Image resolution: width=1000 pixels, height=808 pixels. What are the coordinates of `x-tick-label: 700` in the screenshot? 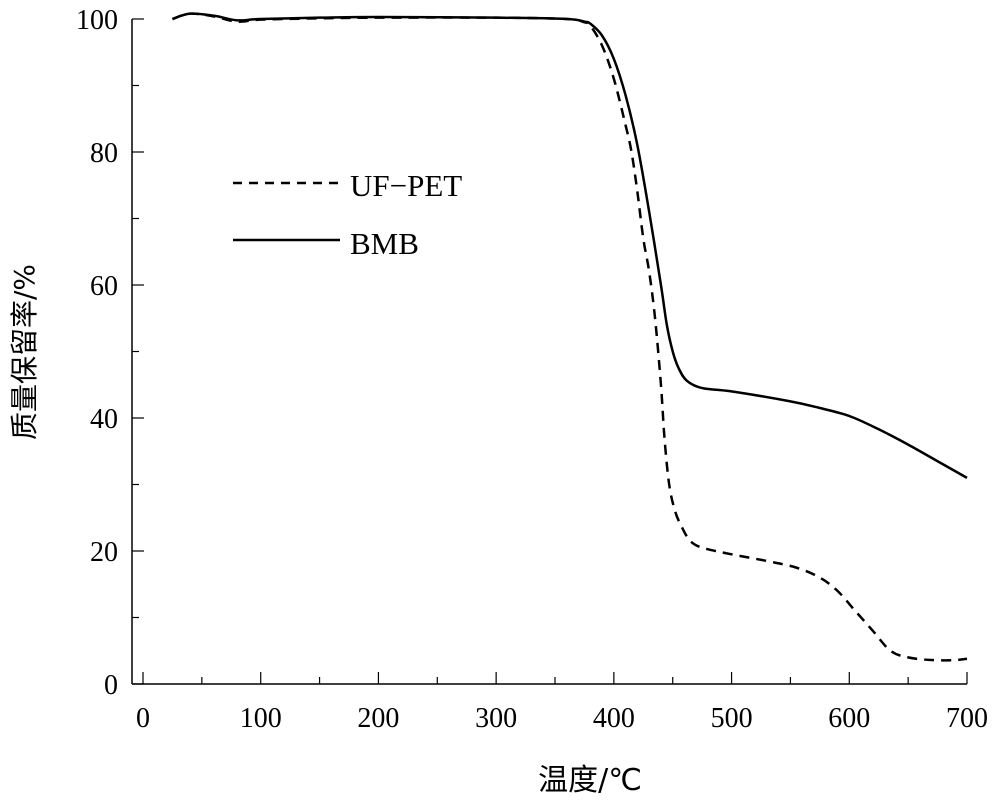 It's located at (967, 718).